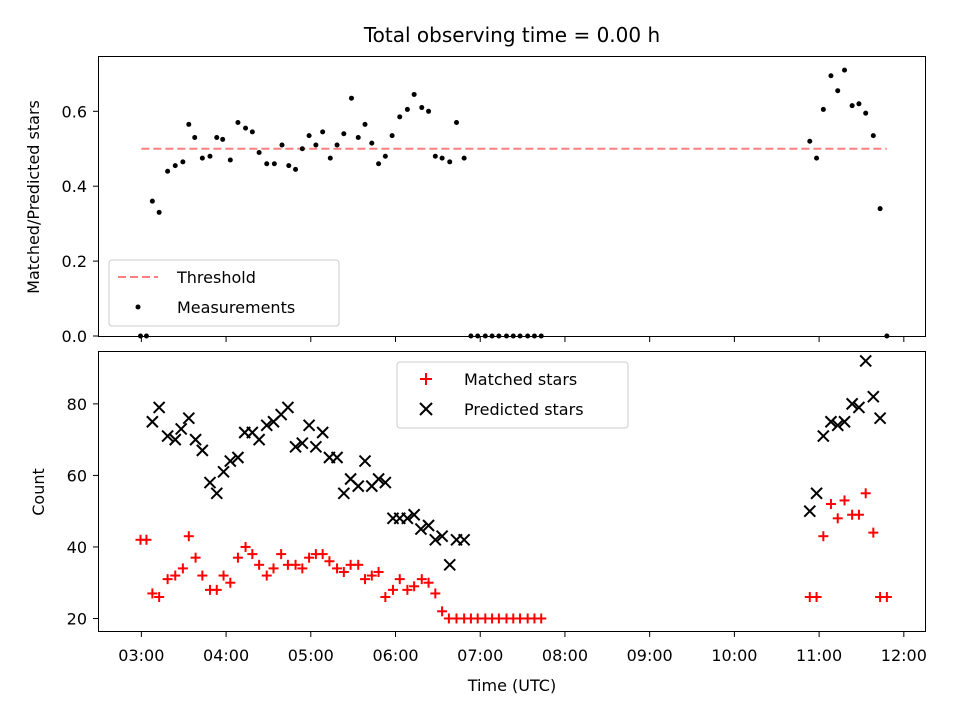  I want to click on chart-title: Total observing time = 0.00 h, so click(511, 35).